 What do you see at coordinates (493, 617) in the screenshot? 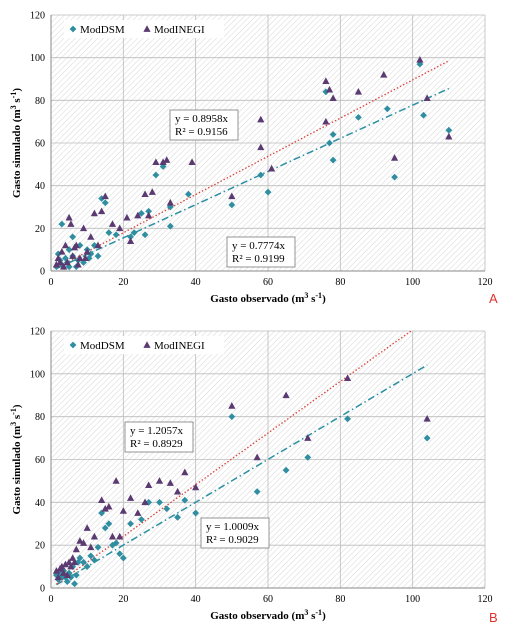
I see `panel-label: B` at bounding box center [493, 617].